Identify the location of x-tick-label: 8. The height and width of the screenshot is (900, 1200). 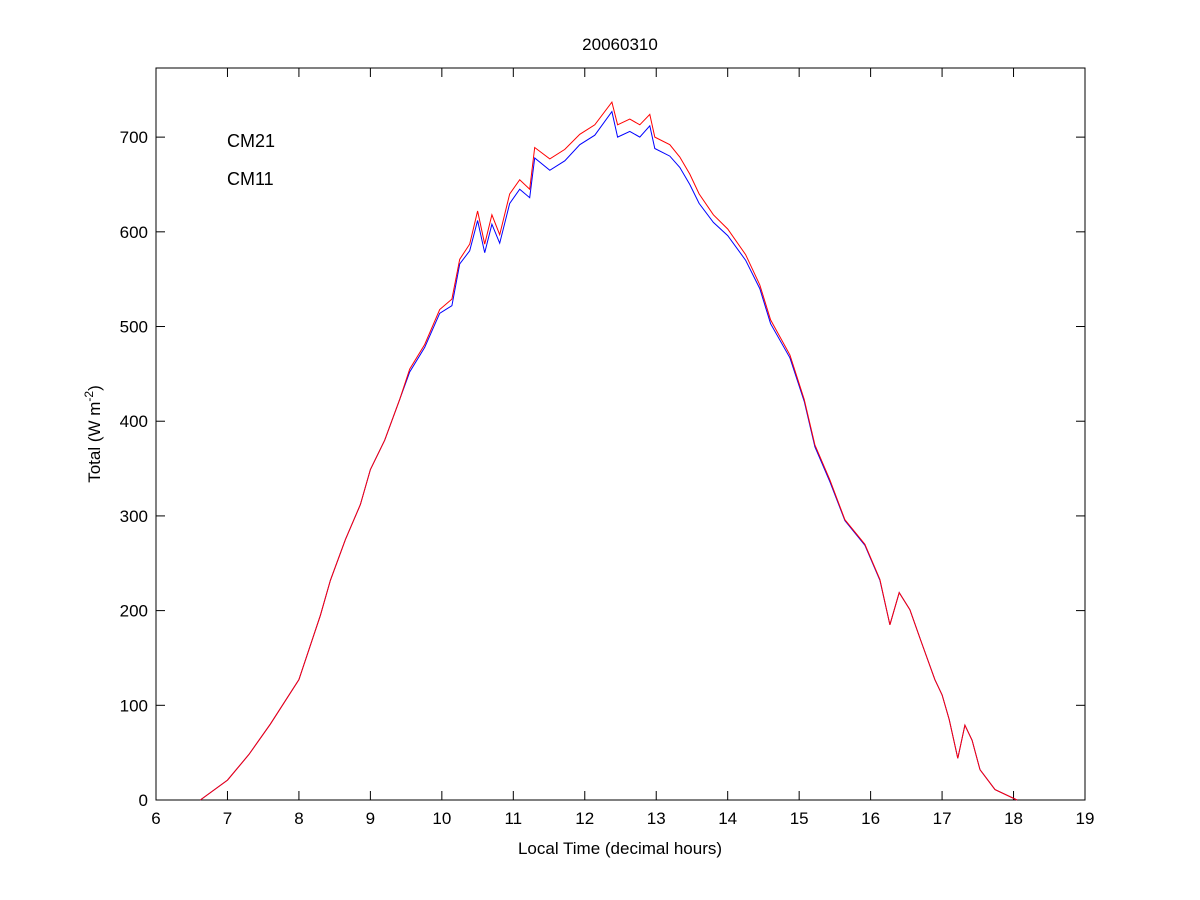
(298, 818).